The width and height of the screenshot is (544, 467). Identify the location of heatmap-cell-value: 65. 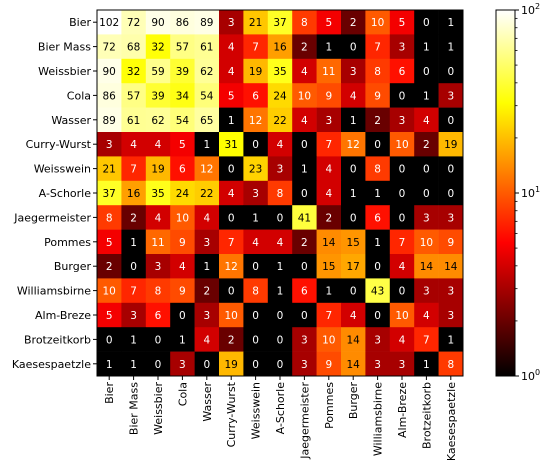
(206, 121).